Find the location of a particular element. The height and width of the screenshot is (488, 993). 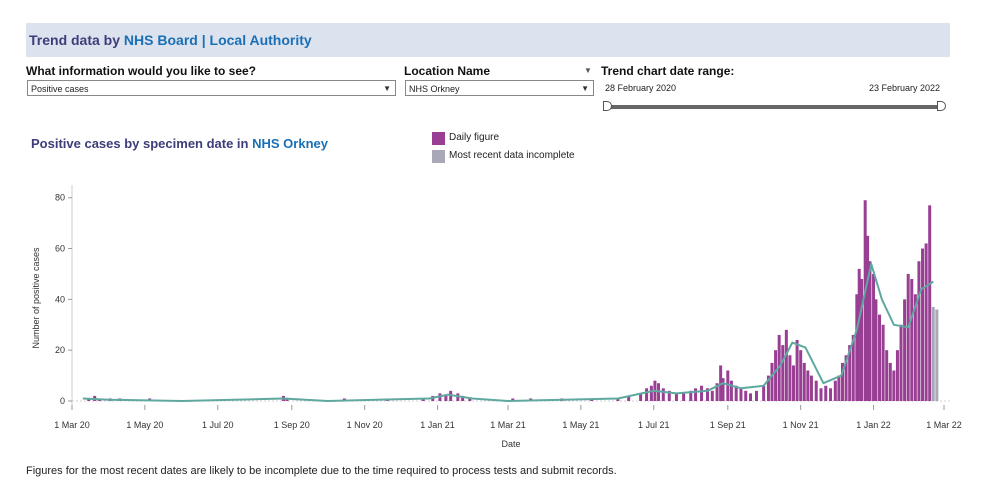

x-tick-label: 1 Jul 21 is located at coordinates (654, 425).